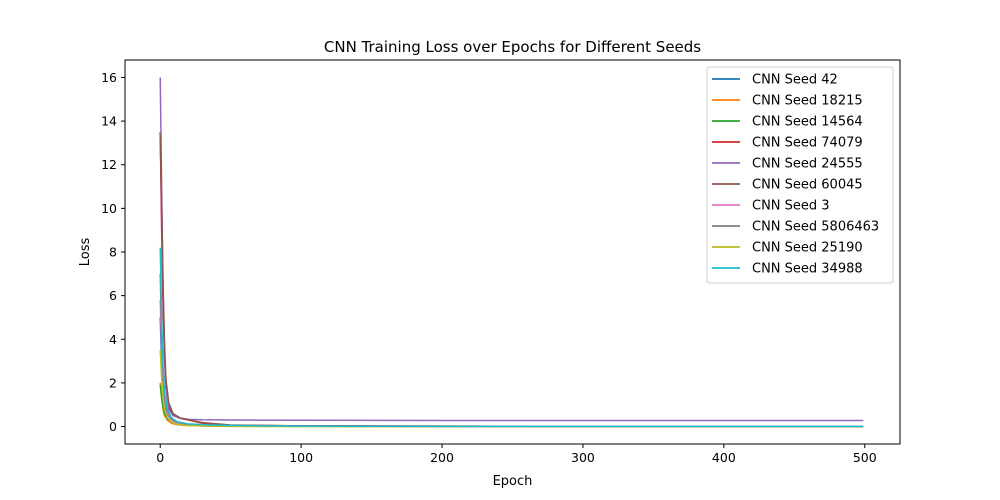 The height and width of the screenshot is (500, 1000). What do you see at coordinates (807, 269) in the screenshot?
I see `legend-entry-label: CNN Seed 34988` at bounding box center [807, 269].